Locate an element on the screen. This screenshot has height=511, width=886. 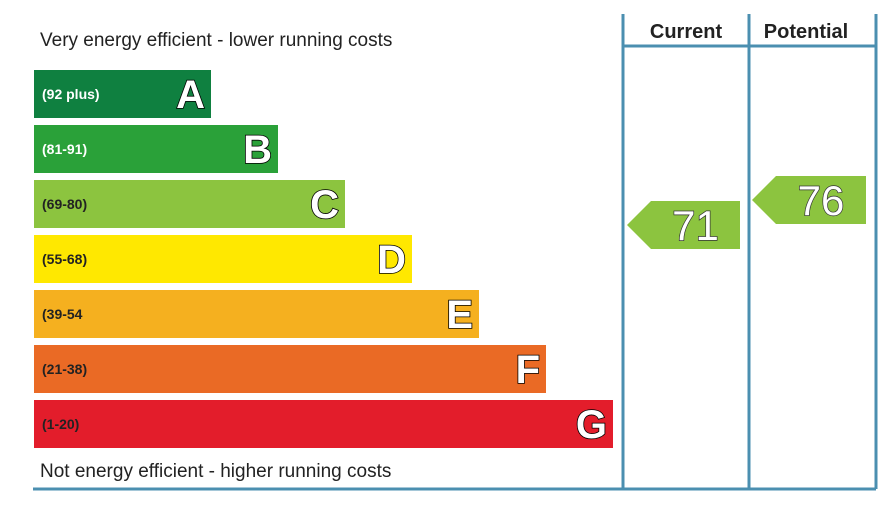
band-a-bar is located at coordinates (122, 94).